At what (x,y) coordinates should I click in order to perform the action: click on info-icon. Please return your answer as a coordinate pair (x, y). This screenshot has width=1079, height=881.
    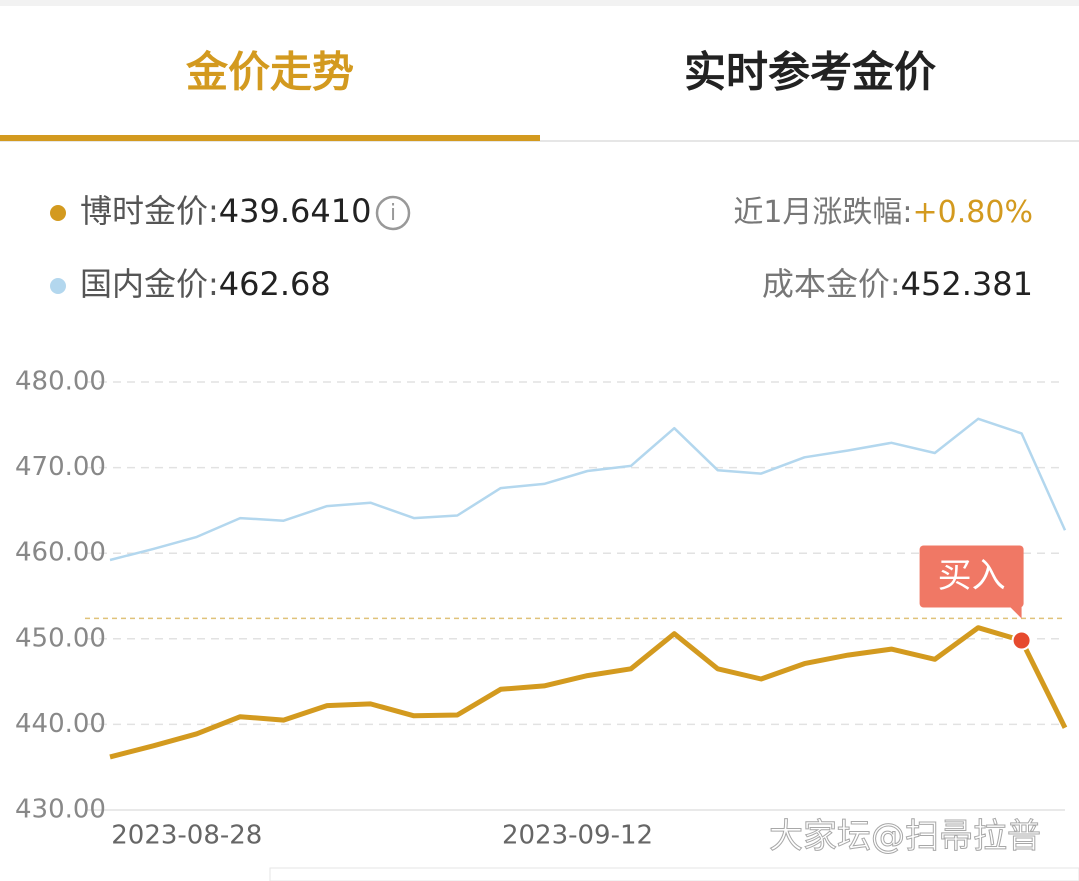
    Looking at the image, I should click on (393, 213).